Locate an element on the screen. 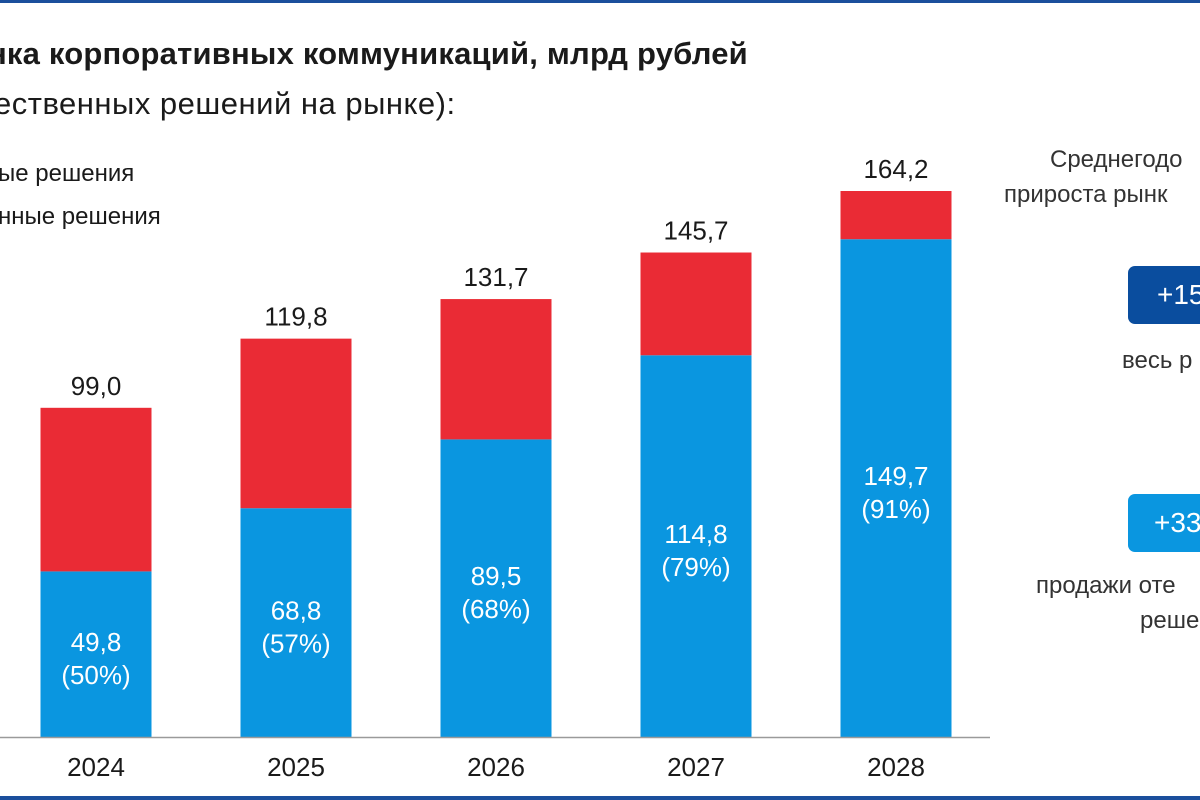  total-label-2027: 145,7 is located at coordinates (695, 231).